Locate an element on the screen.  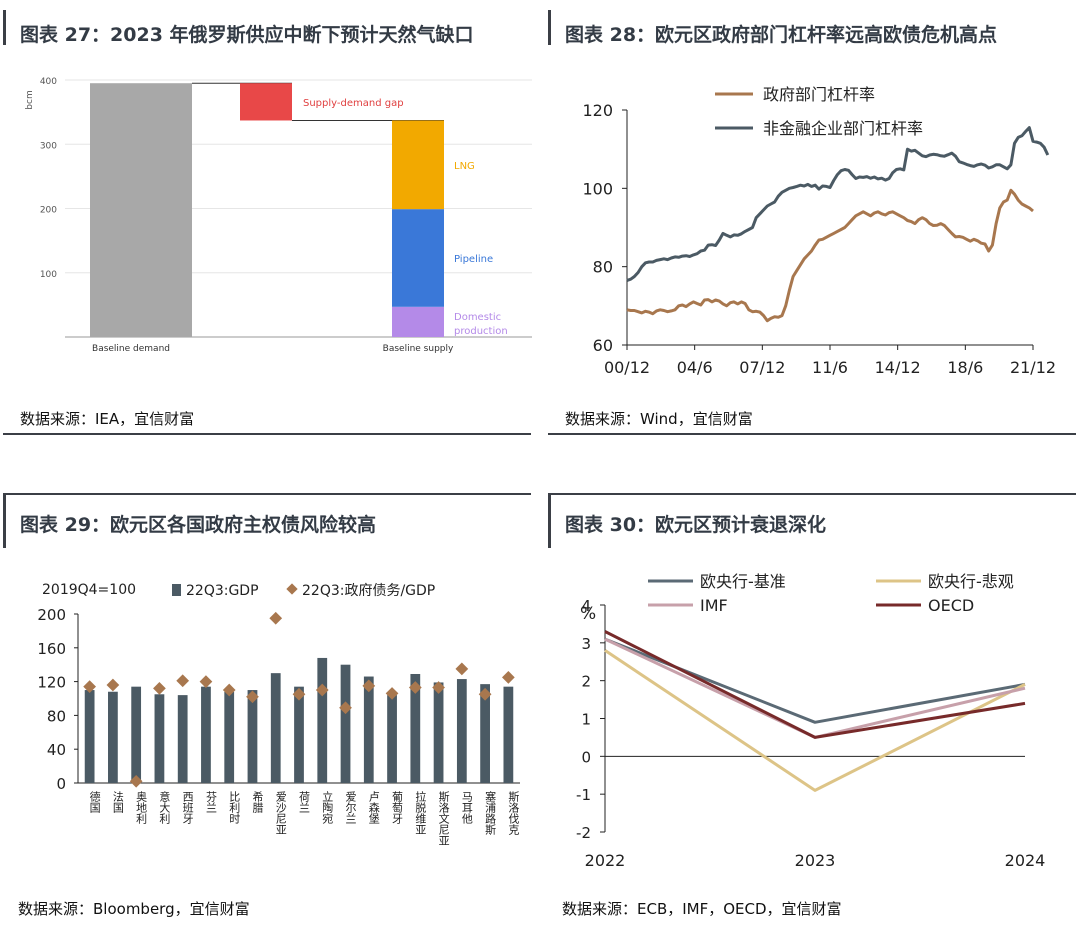
x-tick-label: 德国 is located at coordinates (94, 802).